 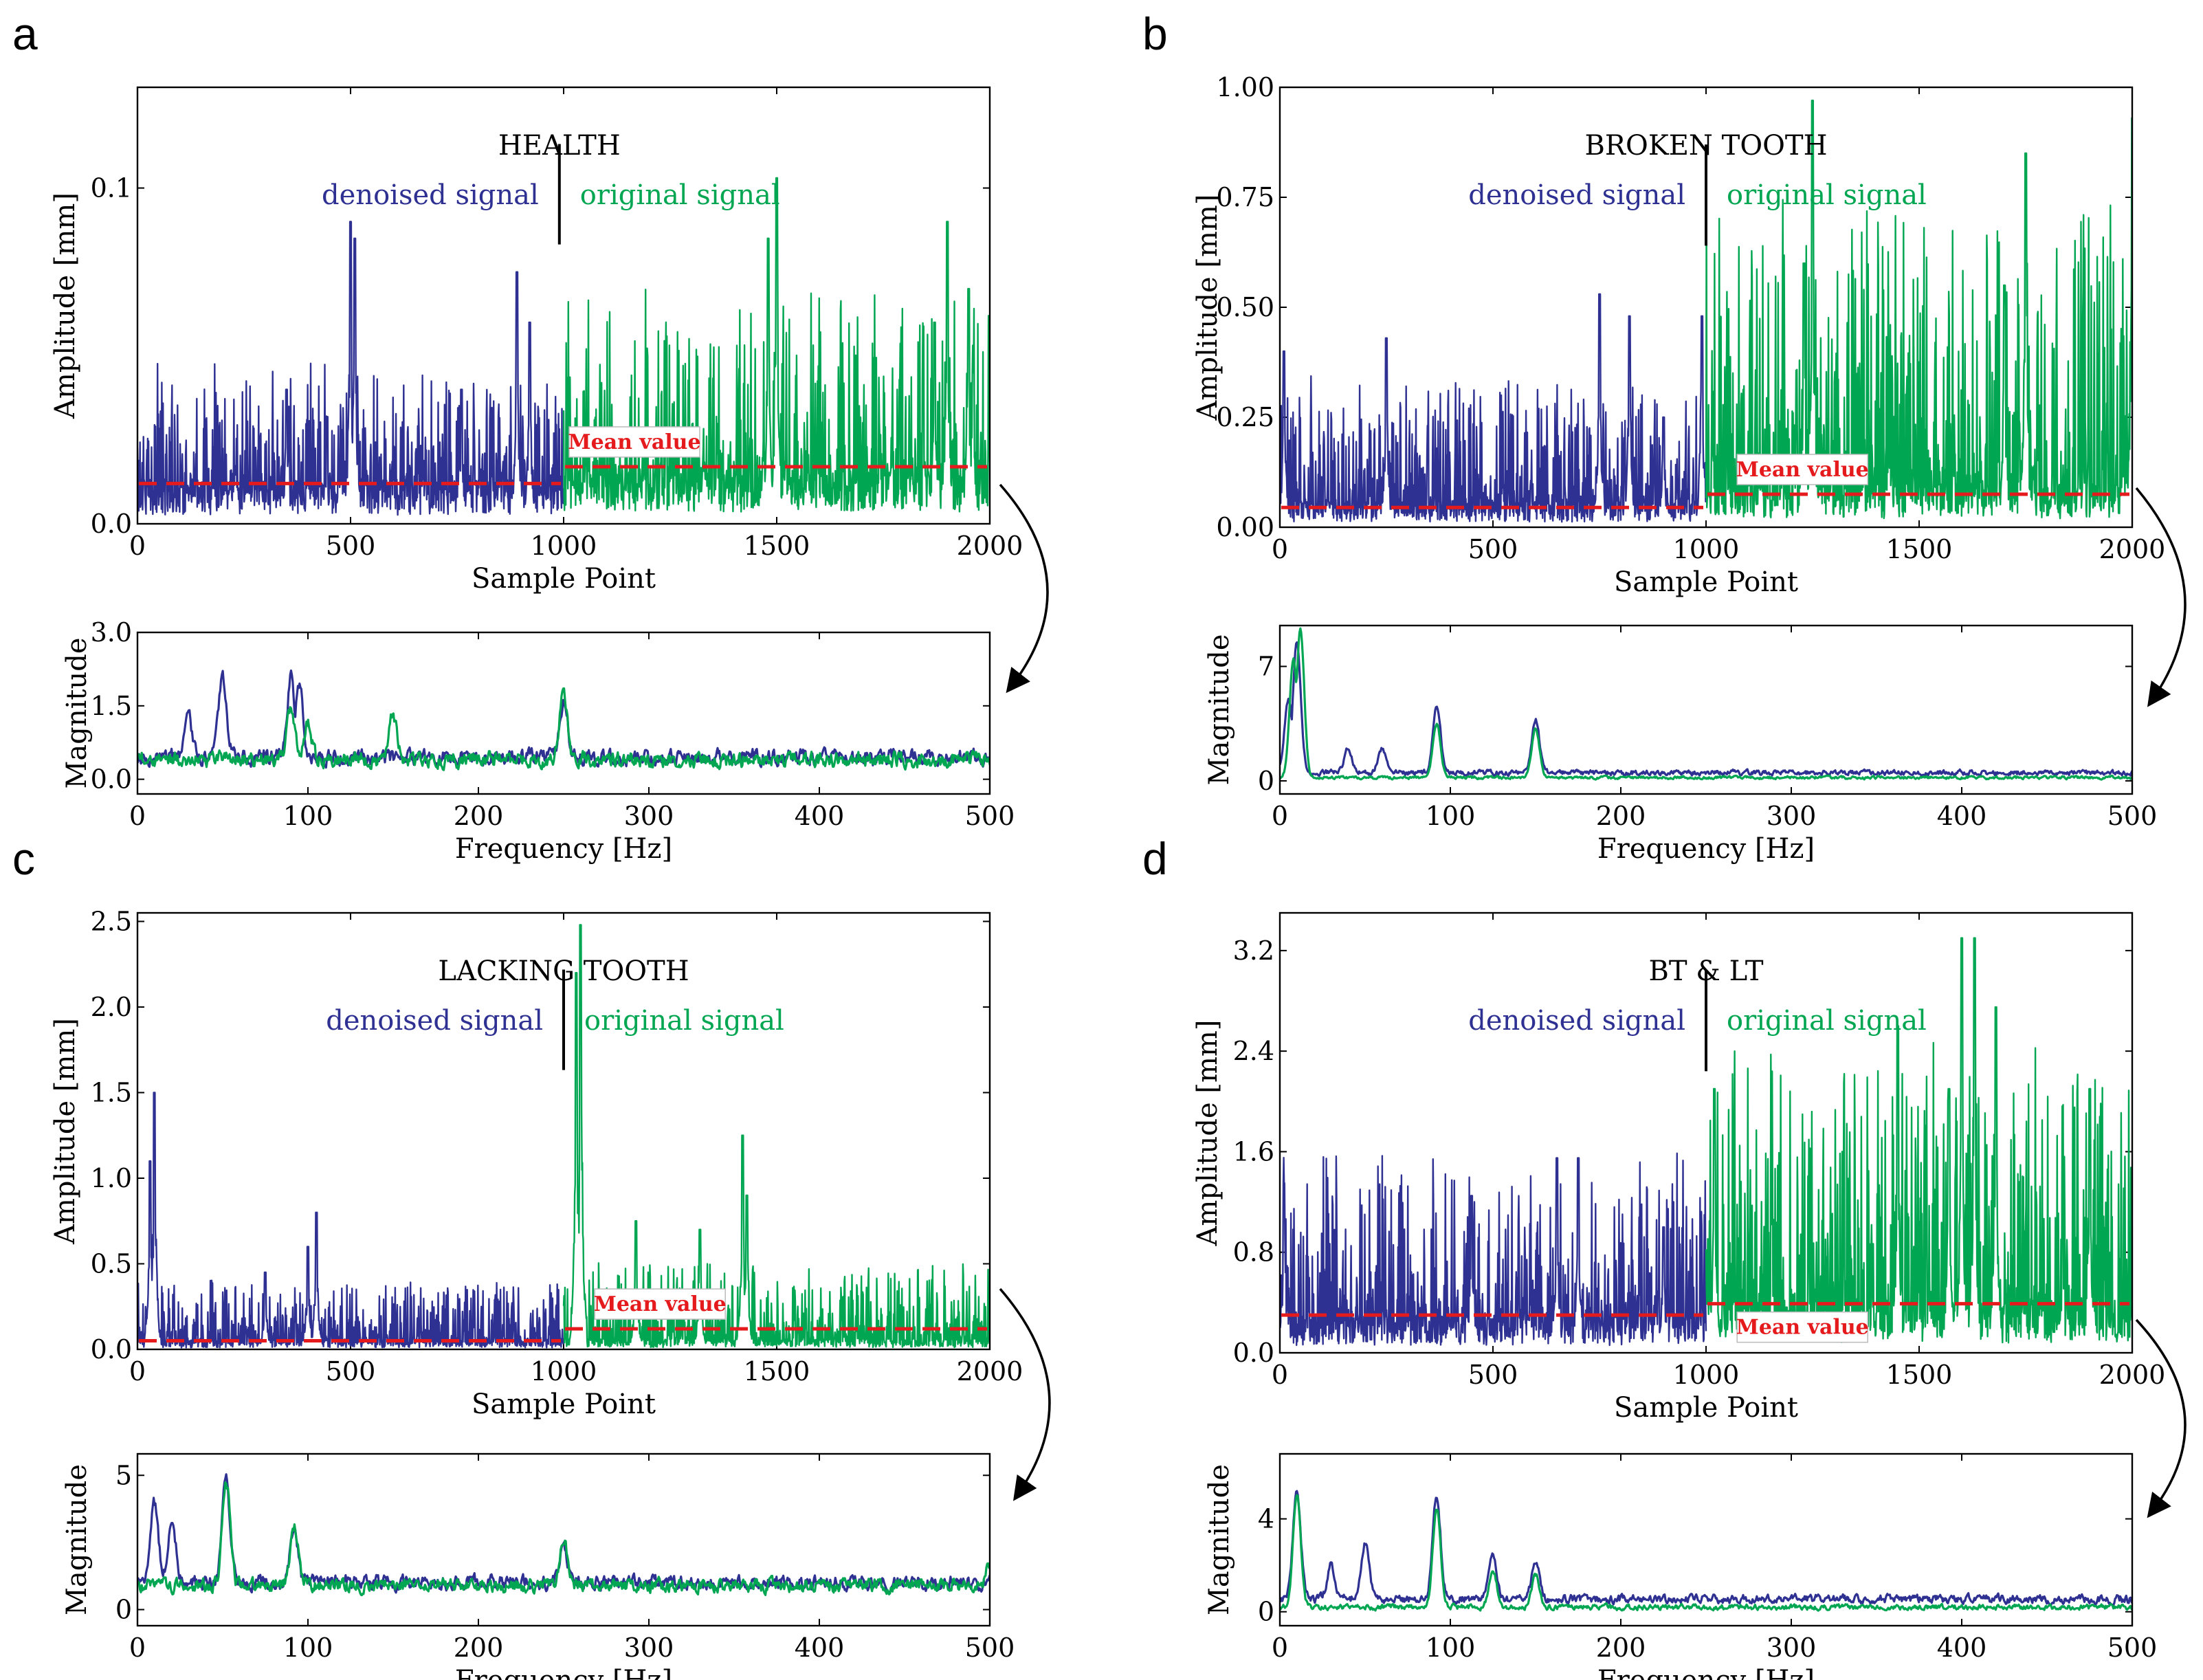 I want to click on y-tick-label: 0.8, so click(x=1254, y=1252).